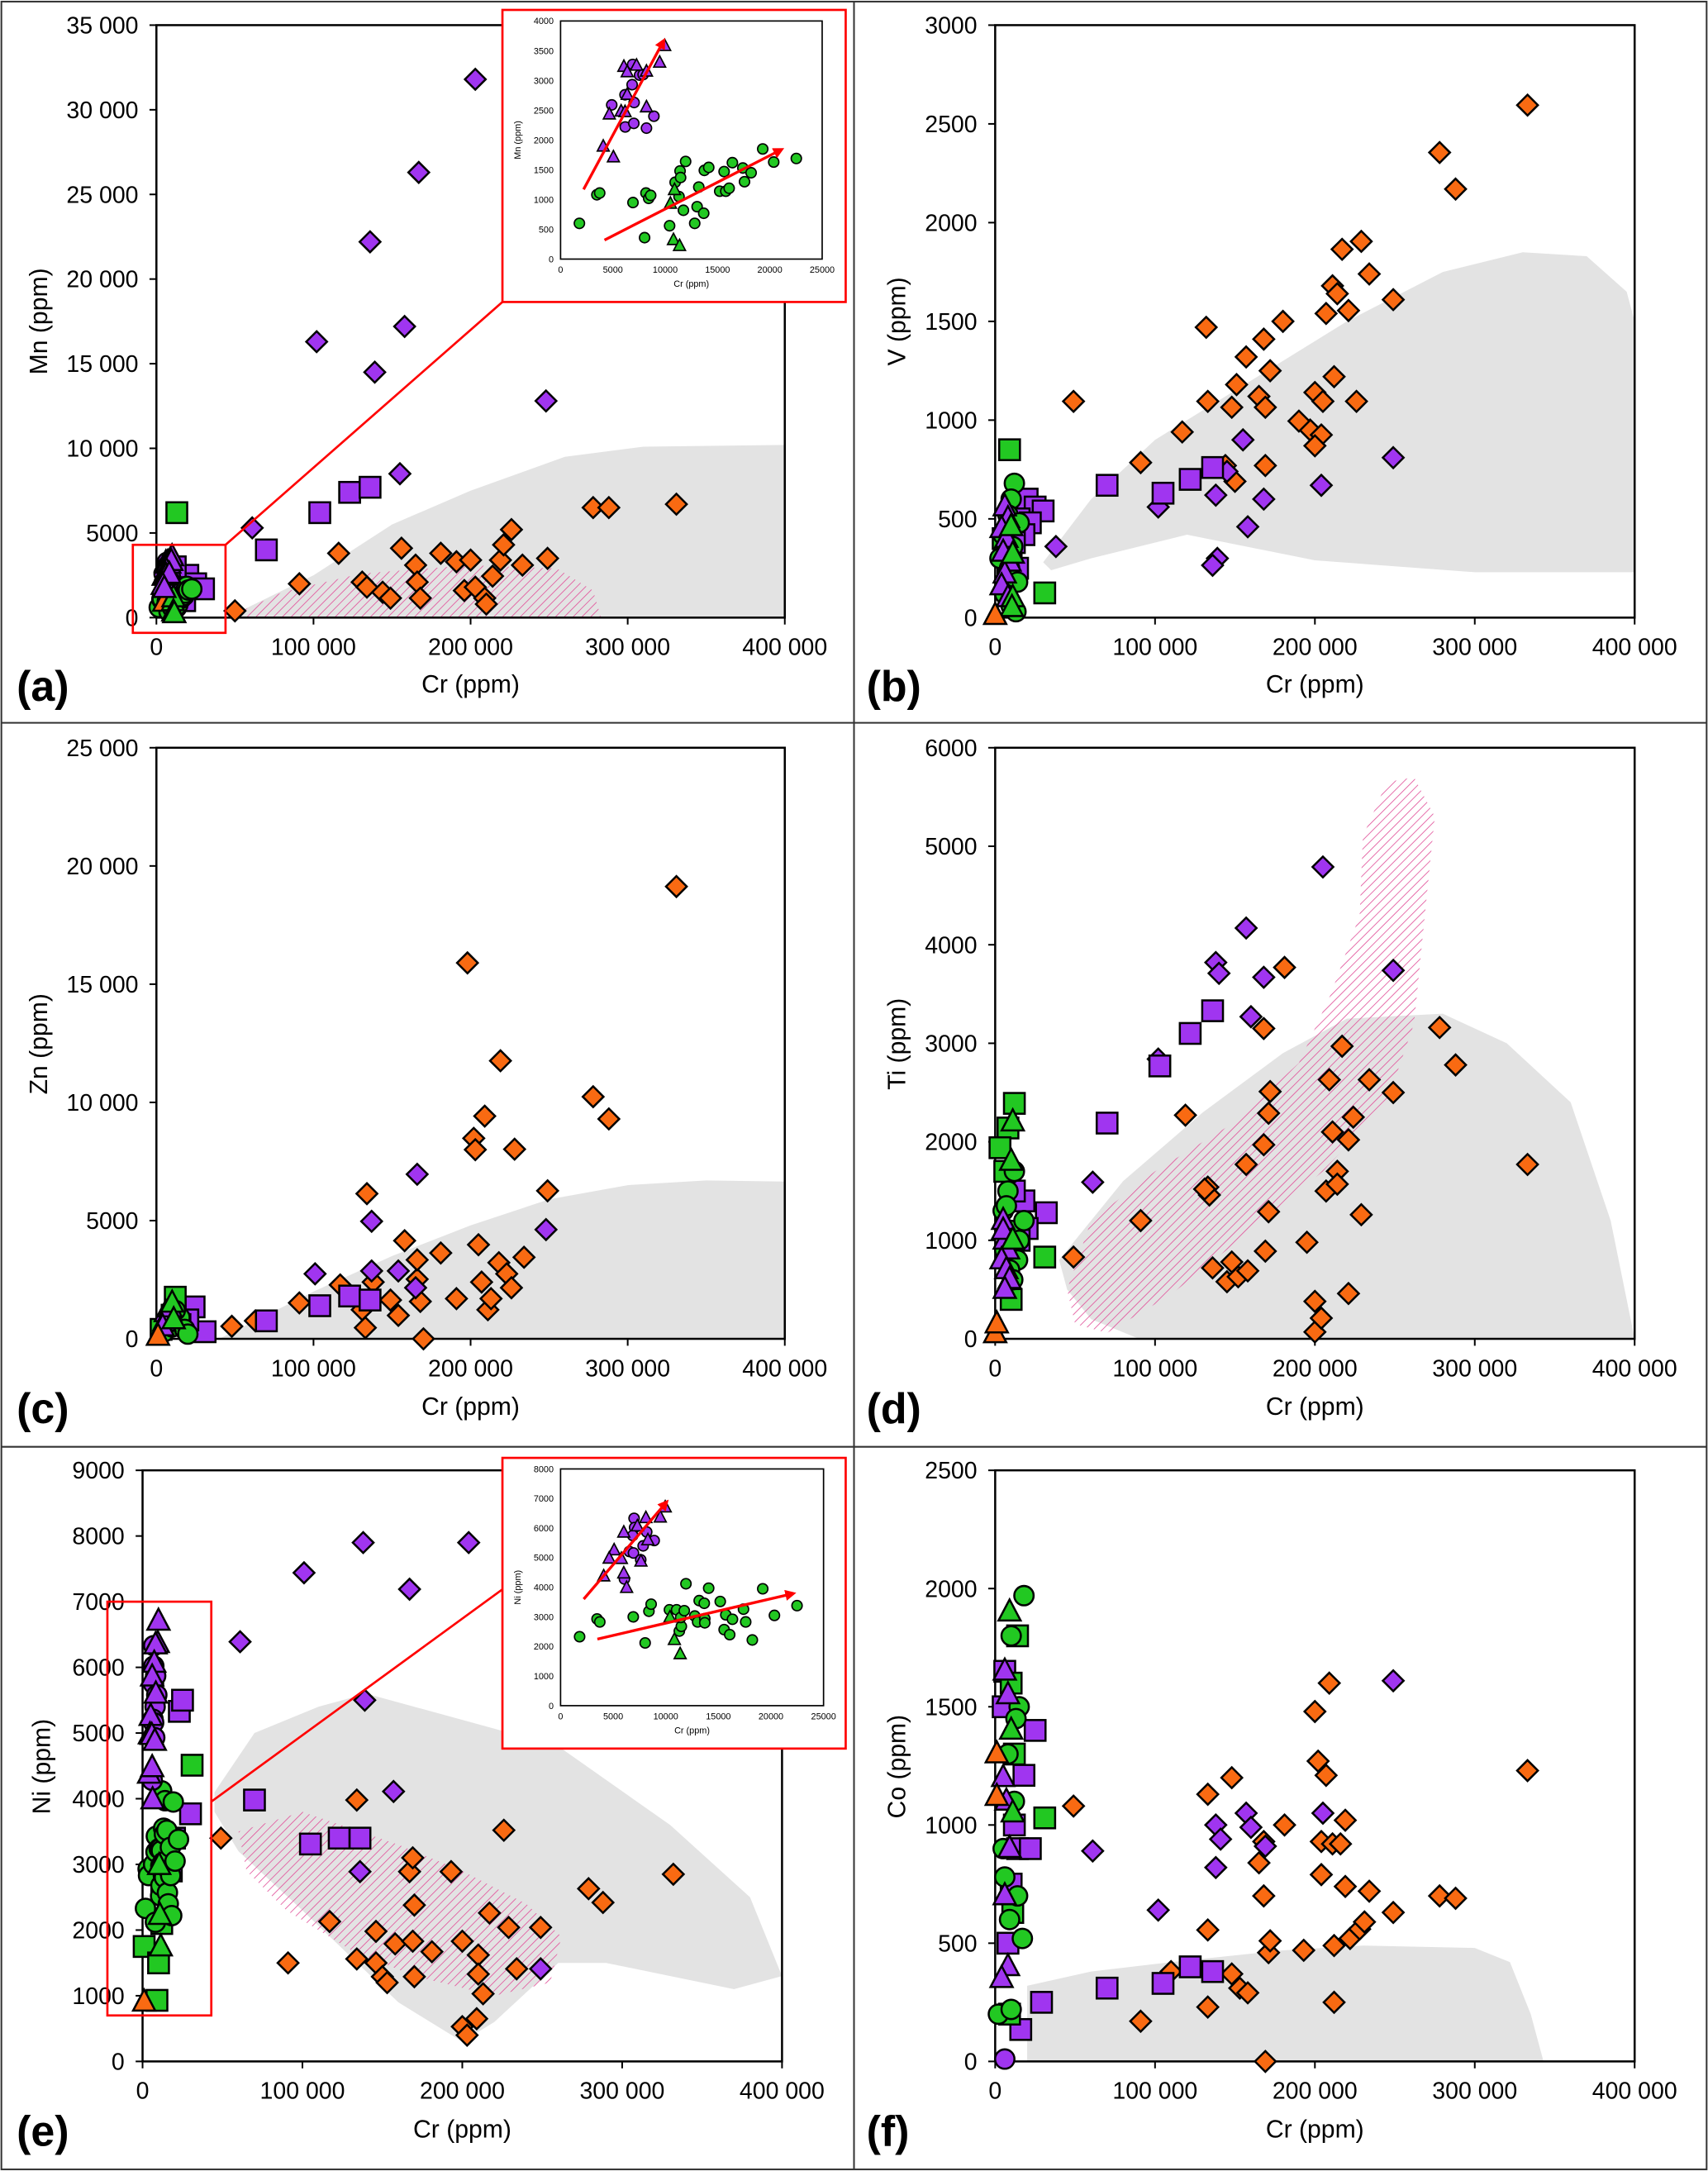  Describe the element at coordinates (364, 423) in the screenshot. I see `zoom-connector-line` at that location.